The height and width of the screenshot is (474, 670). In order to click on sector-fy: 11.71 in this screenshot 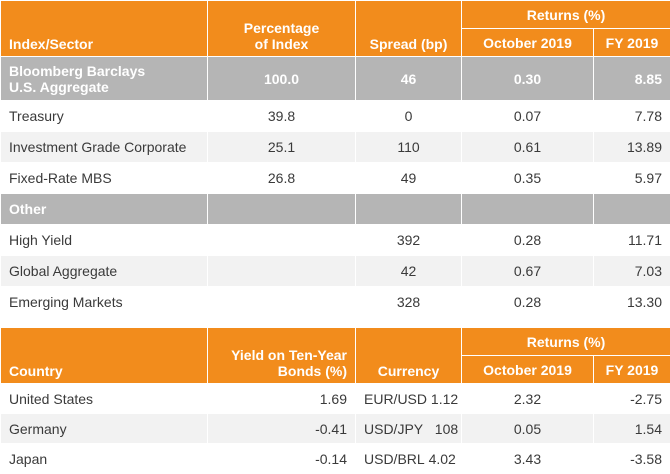, I will do `click(631, 240)`.